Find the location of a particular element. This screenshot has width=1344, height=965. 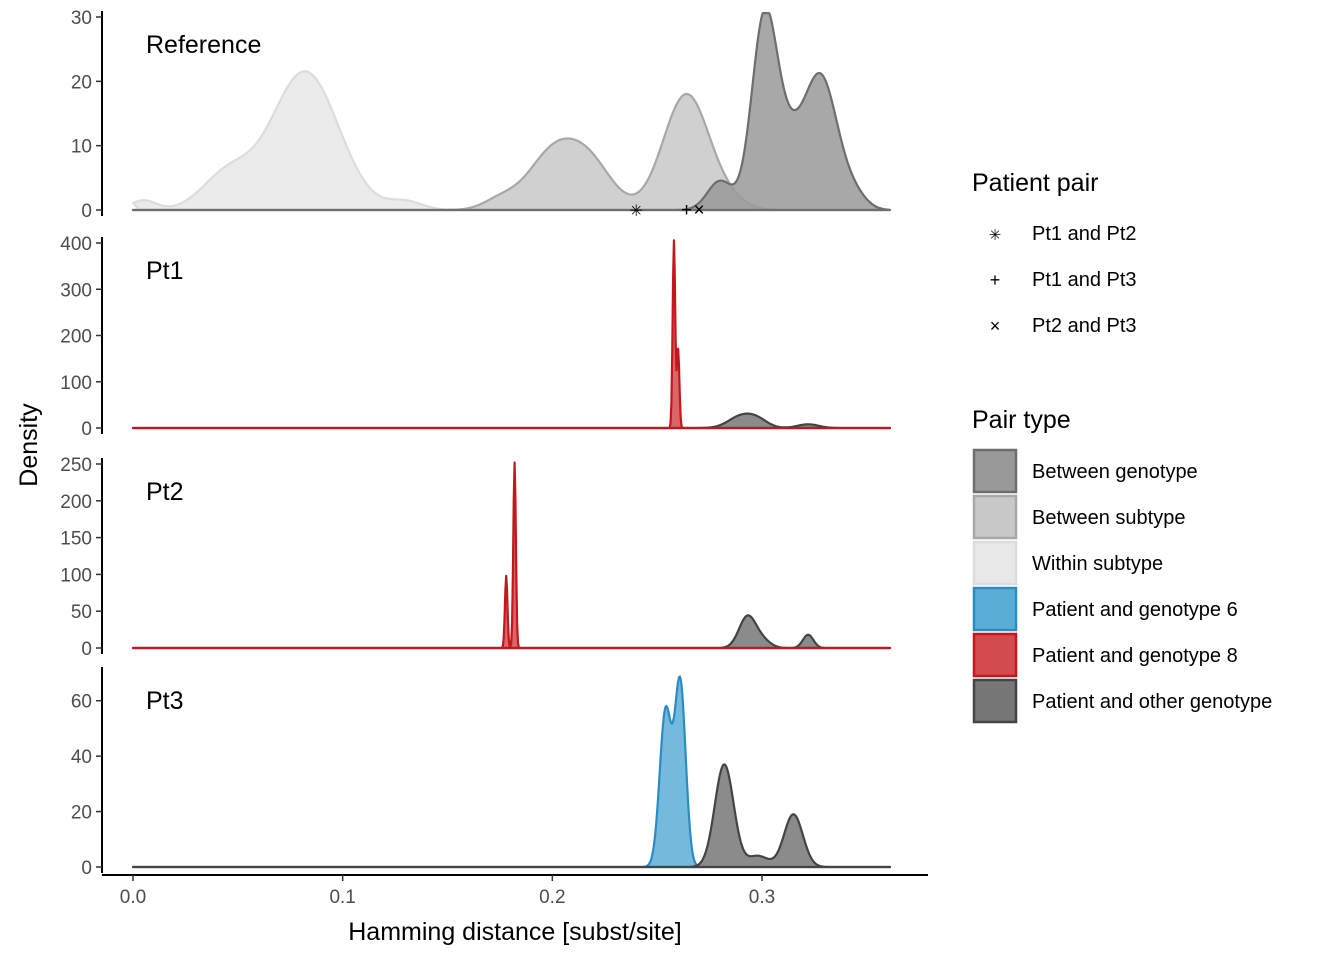

y-tick-label: 50 is located at coordinates (81, 612).